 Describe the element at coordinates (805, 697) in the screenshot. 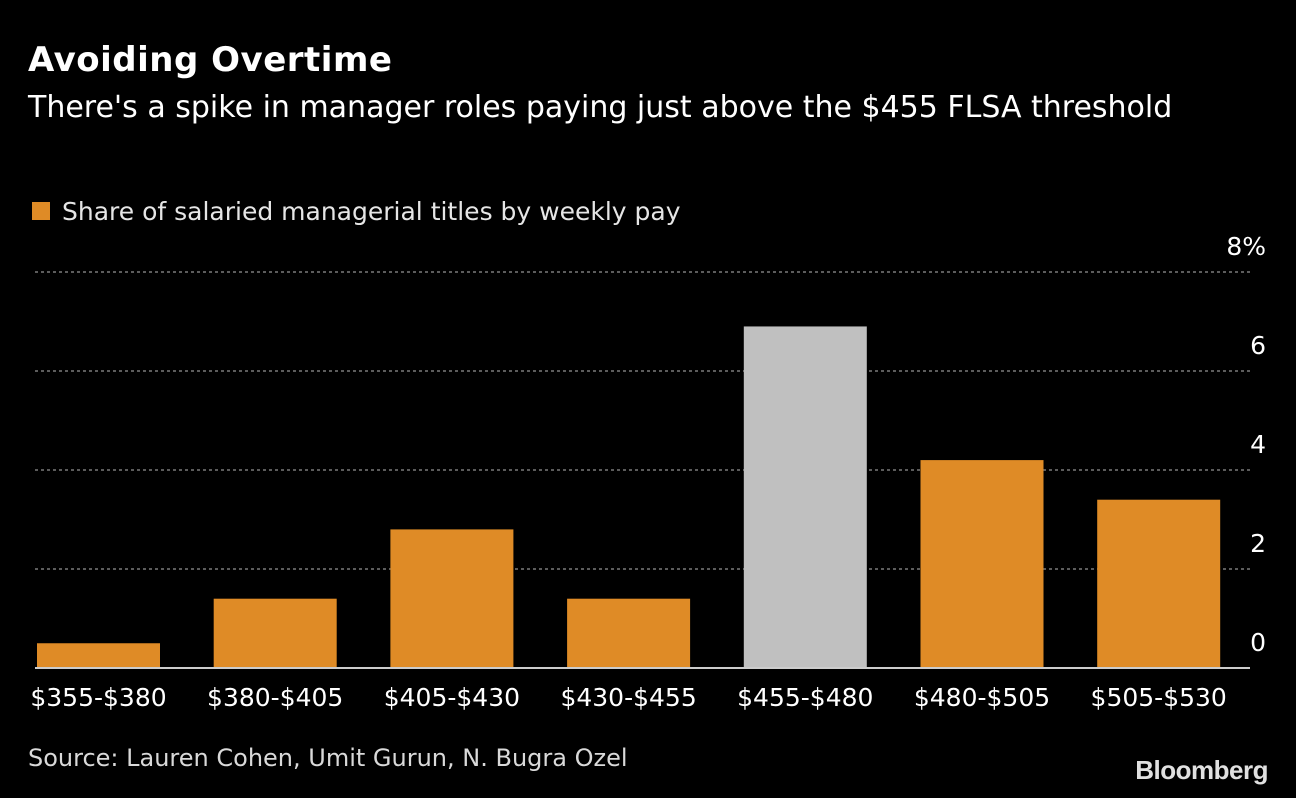

I see `x-tick-label-4: $455-$480` at that location.